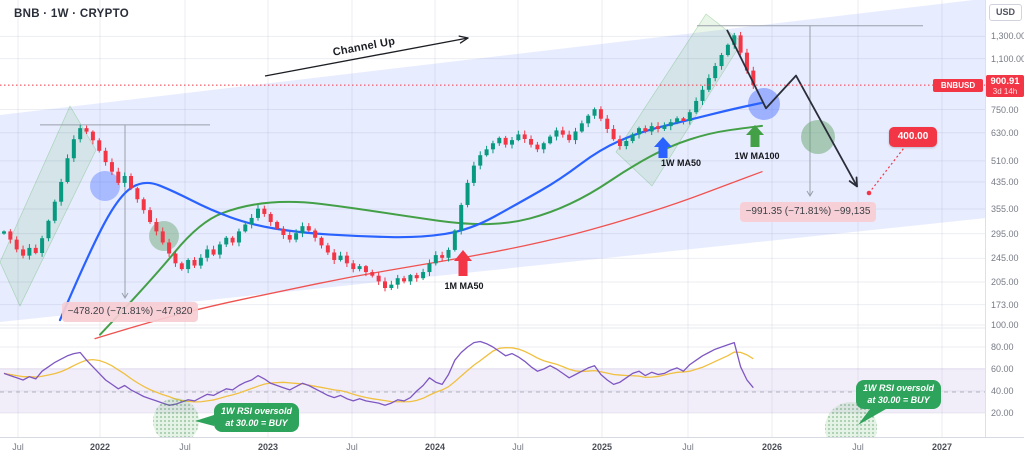  I want to click on channel-up-arrowhead-icon, so click(464, 40).